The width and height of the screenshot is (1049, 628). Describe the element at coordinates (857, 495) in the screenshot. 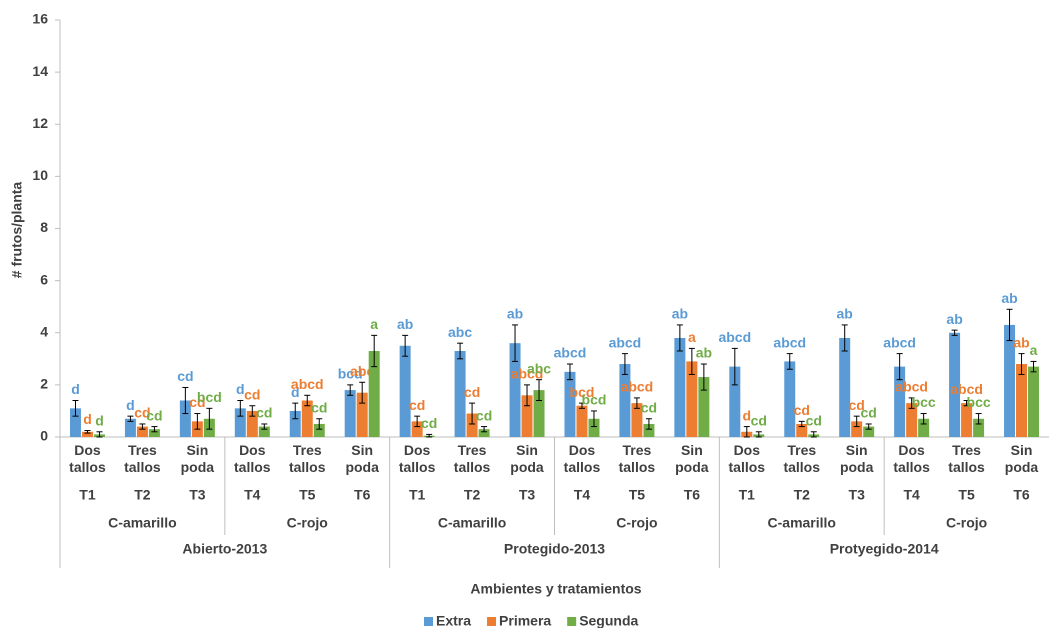

I see `x-code-label: T3` at that location.